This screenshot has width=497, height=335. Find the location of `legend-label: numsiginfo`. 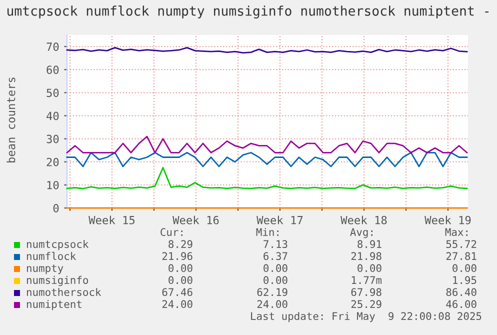

legend-label: numsiginfo is located at coordinates (57, 281).